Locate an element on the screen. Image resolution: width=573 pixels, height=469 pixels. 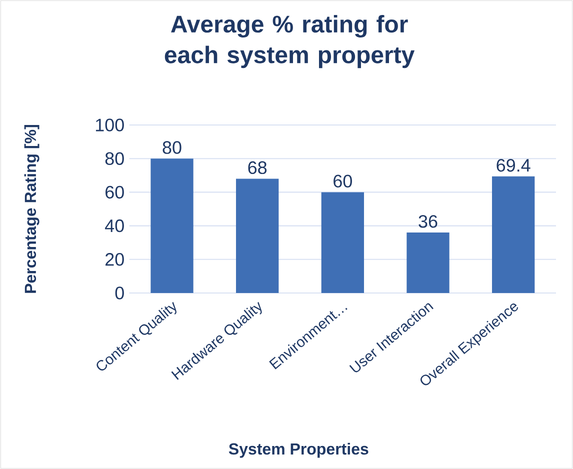
data-label: 69.4 is located at coordinates (513, 165).